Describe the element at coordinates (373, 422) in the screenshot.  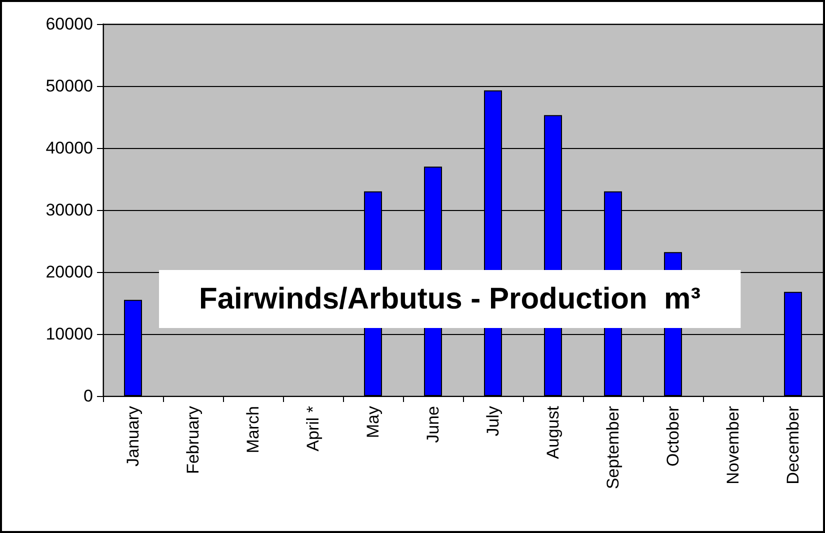
I see `x-tick-label: May` at that location.